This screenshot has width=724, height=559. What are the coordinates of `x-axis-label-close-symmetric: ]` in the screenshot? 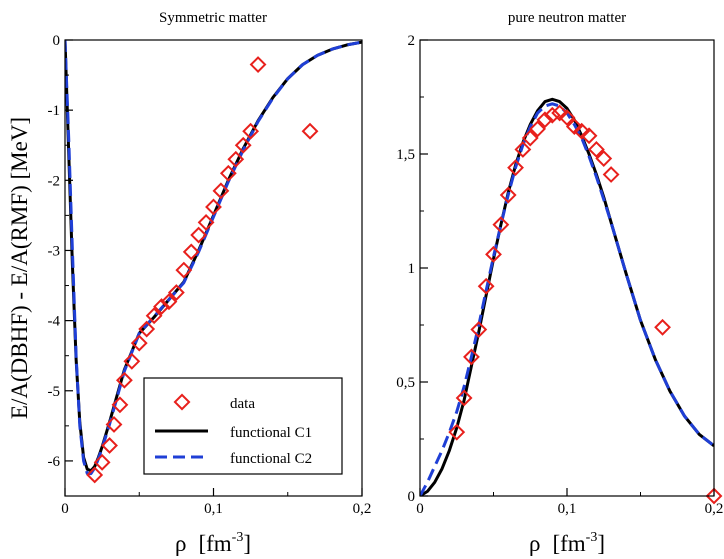 It's located at (247, 543).